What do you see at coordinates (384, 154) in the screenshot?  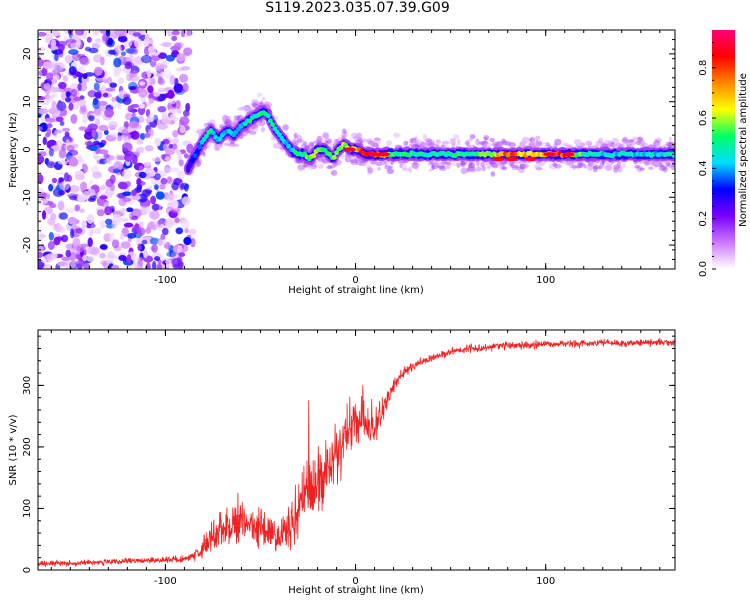 I see `ridge-peak` at bounding box center [384, 154].